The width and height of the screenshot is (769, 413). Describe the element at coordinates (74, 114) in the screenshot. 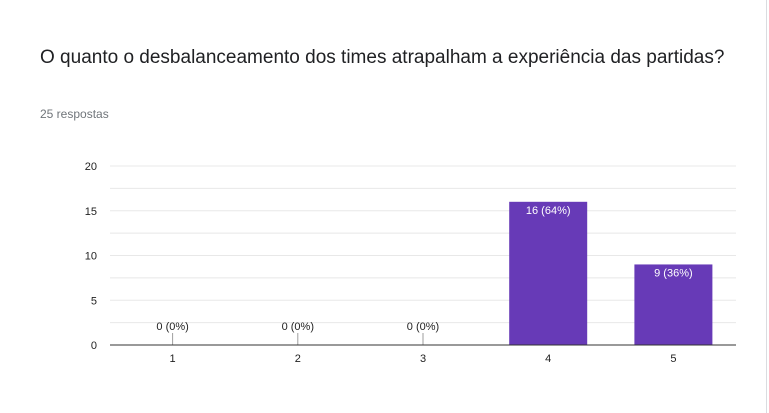

I see `response-count: 25 respostas` at that location.